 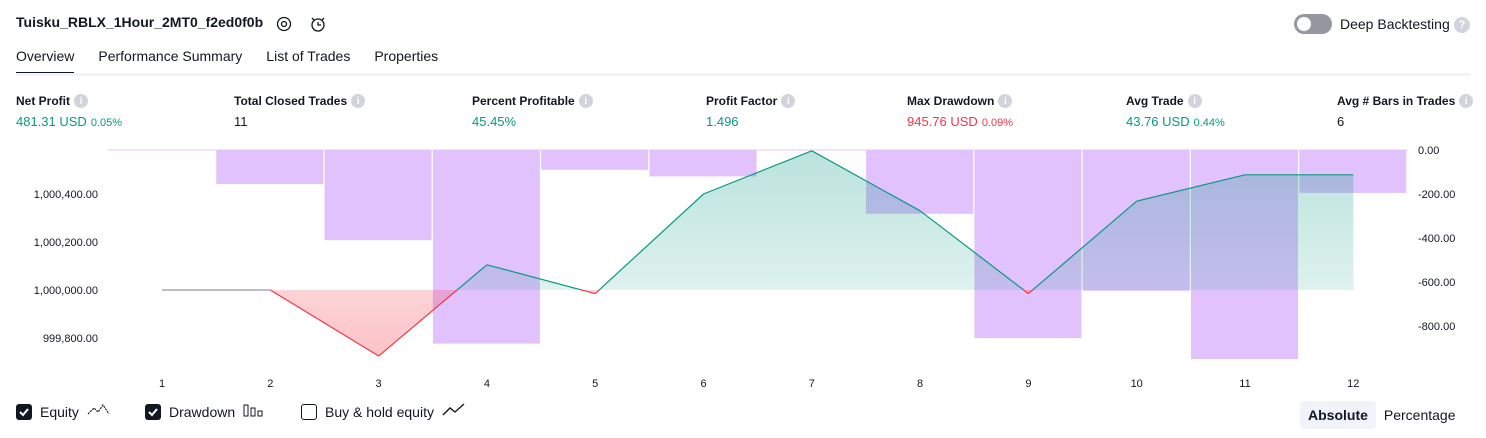 What do you see at coordinates (308, 56) in the screenshot?
I see `tab-list-of-trades: List of Trades` at bounding box center [308, 56].